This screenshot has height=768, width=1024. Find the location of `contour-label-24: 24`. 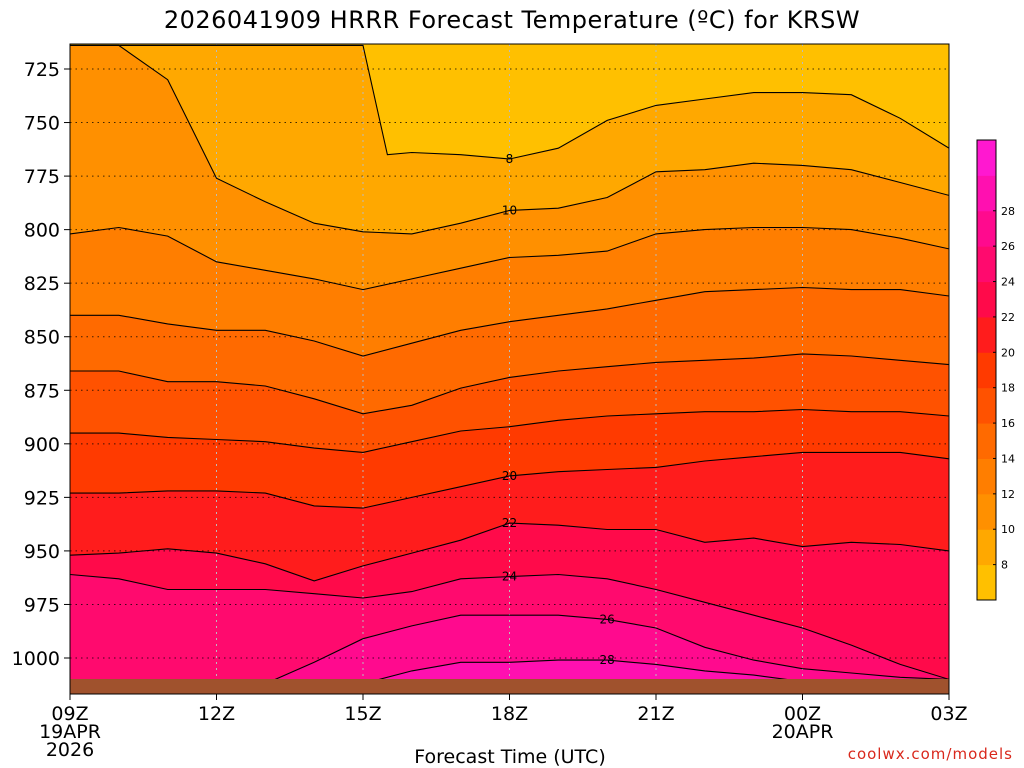

contour-label-24: 24 is located at coordinates (509, 577).